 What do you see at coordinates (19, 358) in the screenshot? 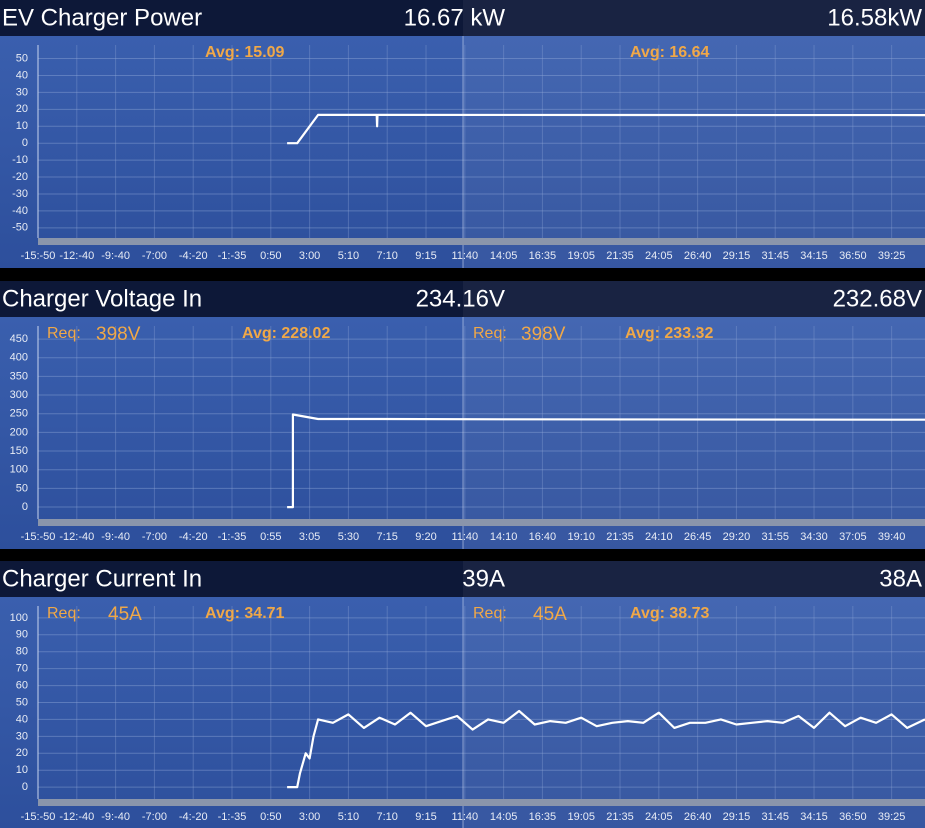
I see `y-tick-label: 400` at bounding box center [19, 358].